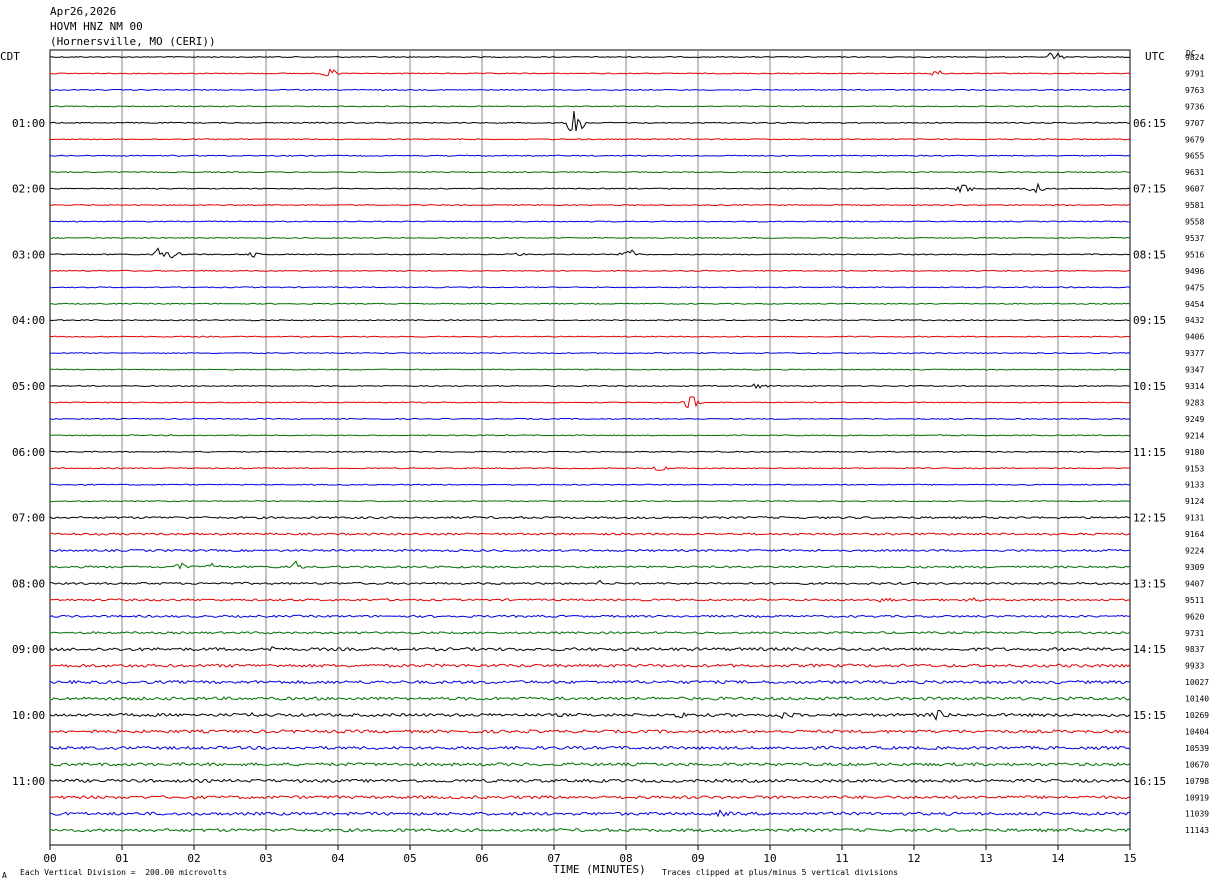  Describe the element at coordinates (481, 858) in the screenshot. I see `x-tick-label: 06` at that location.